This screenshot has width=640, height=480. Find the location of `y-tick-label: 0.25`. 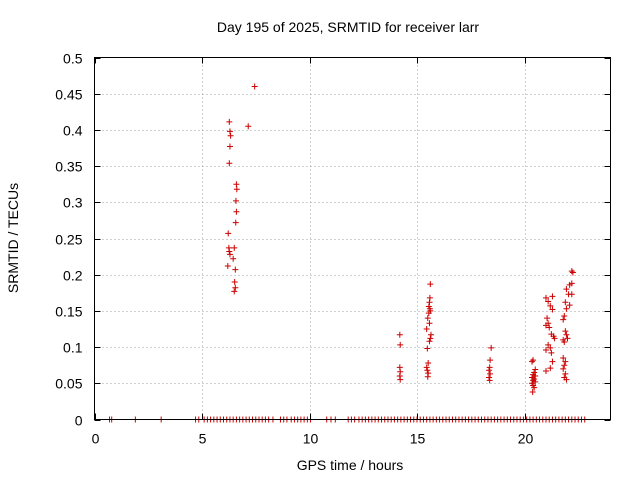

y-tick-label: 0.25 is located at coordinates (68, 240).